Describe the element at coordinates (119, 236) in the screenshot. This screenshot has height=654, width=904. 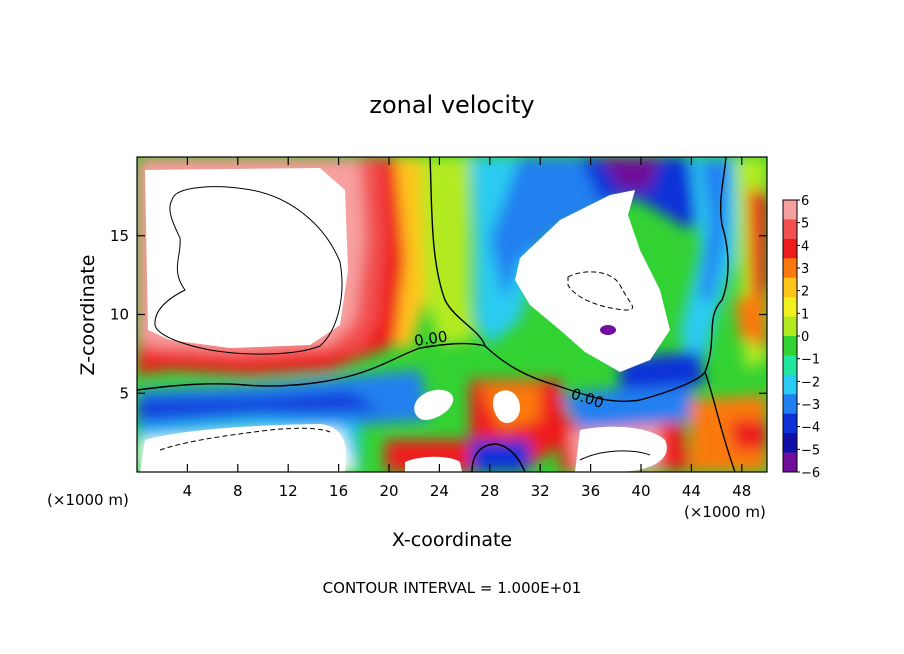
I see `y-tick-label: 15` at that location.